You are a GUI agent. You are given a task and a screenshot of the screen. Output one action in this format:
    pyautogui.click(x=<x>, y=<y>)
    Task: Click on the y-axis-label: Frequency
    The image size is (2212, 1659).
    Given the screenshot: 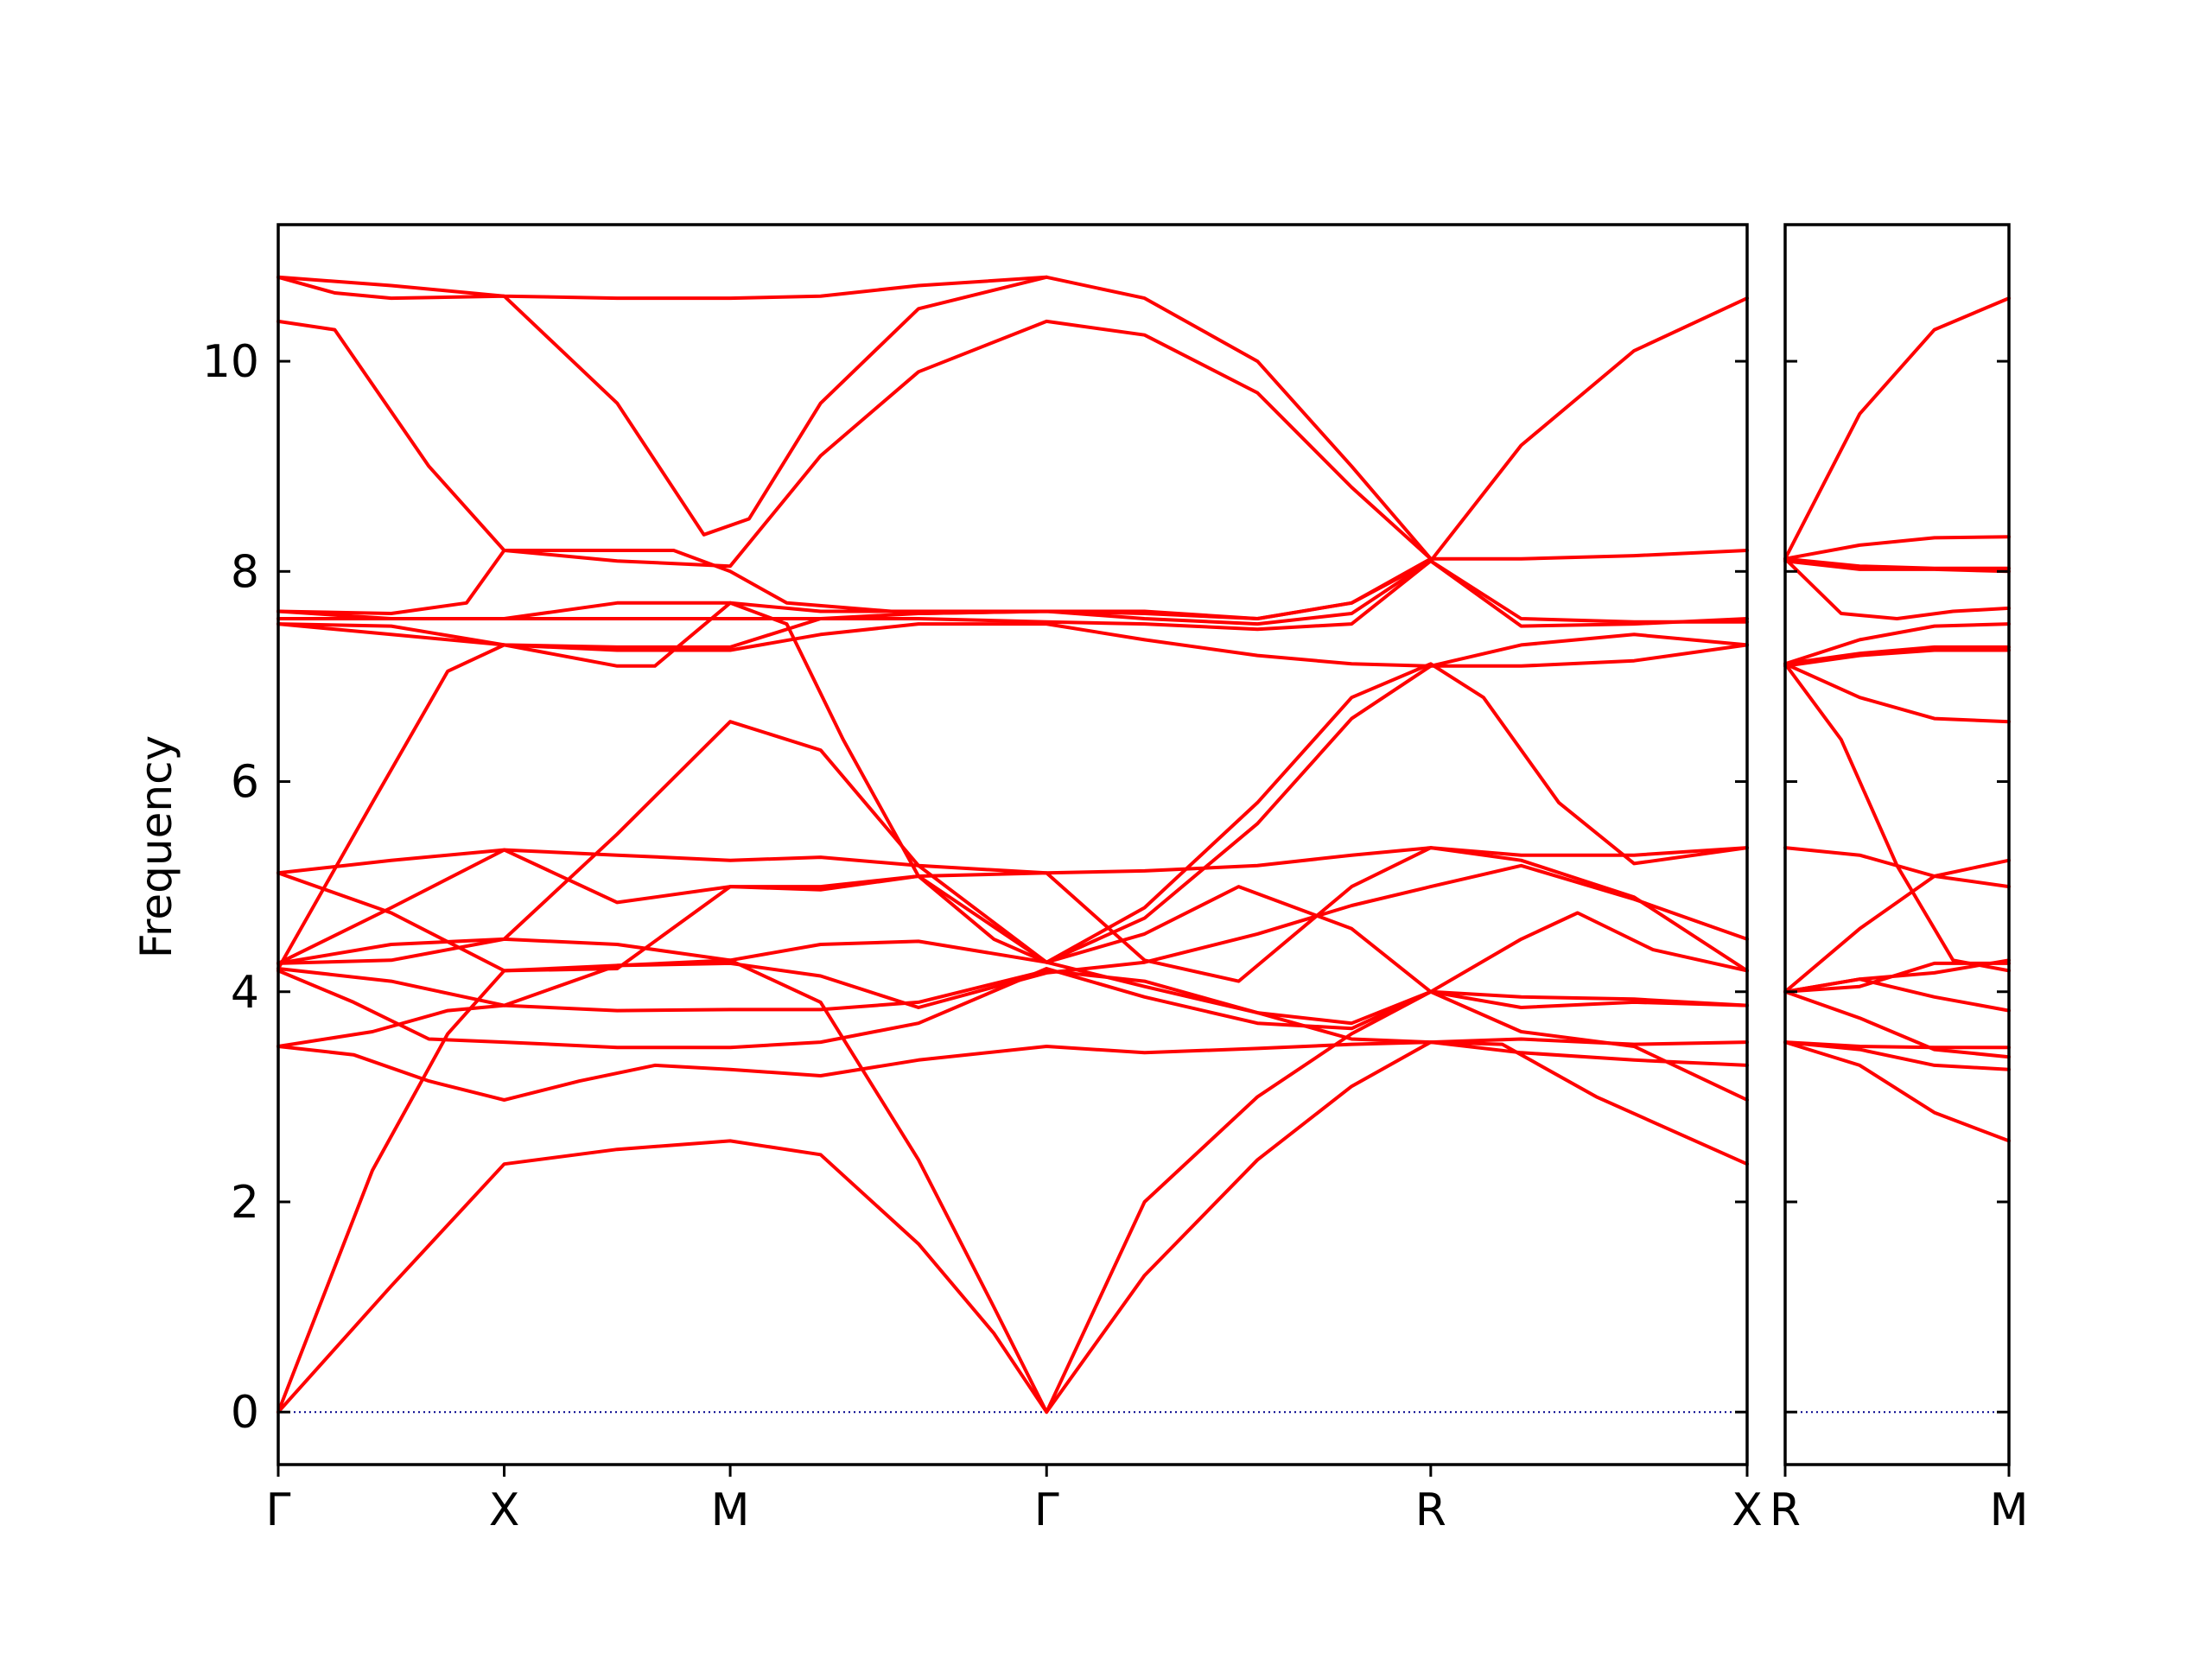 What is the action you would take?
    pyautogui.click(x=156, y=846)
    